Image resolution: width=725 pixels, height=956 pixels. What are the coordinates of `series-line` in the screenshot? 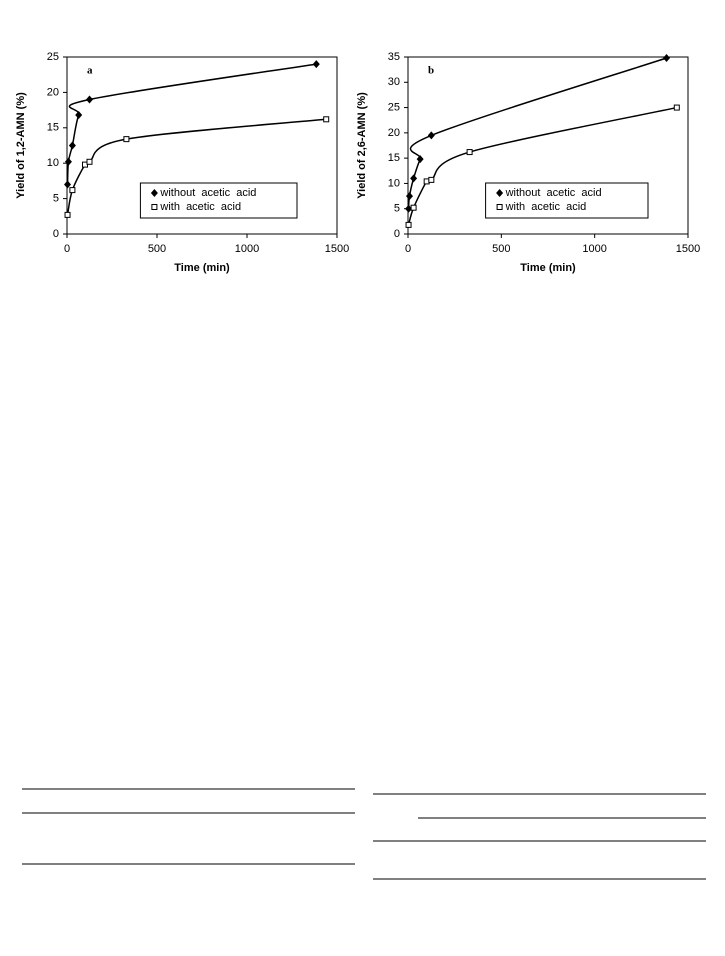 It's located at (191, 124).